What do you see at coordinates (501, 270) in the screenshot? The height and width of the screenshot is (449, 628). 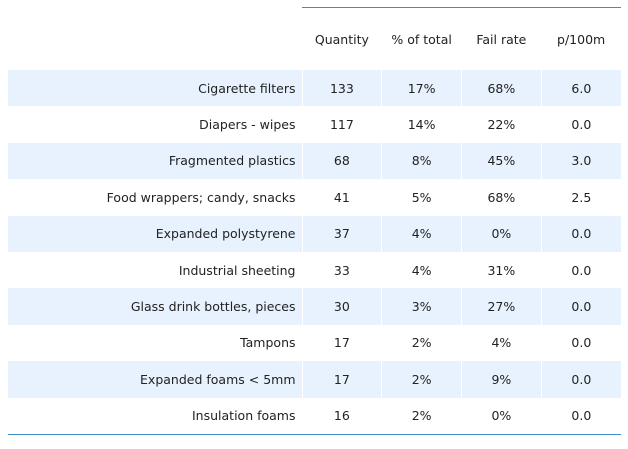 I see `cell-fail-rate: 31%` at bounding box center [501, 270].